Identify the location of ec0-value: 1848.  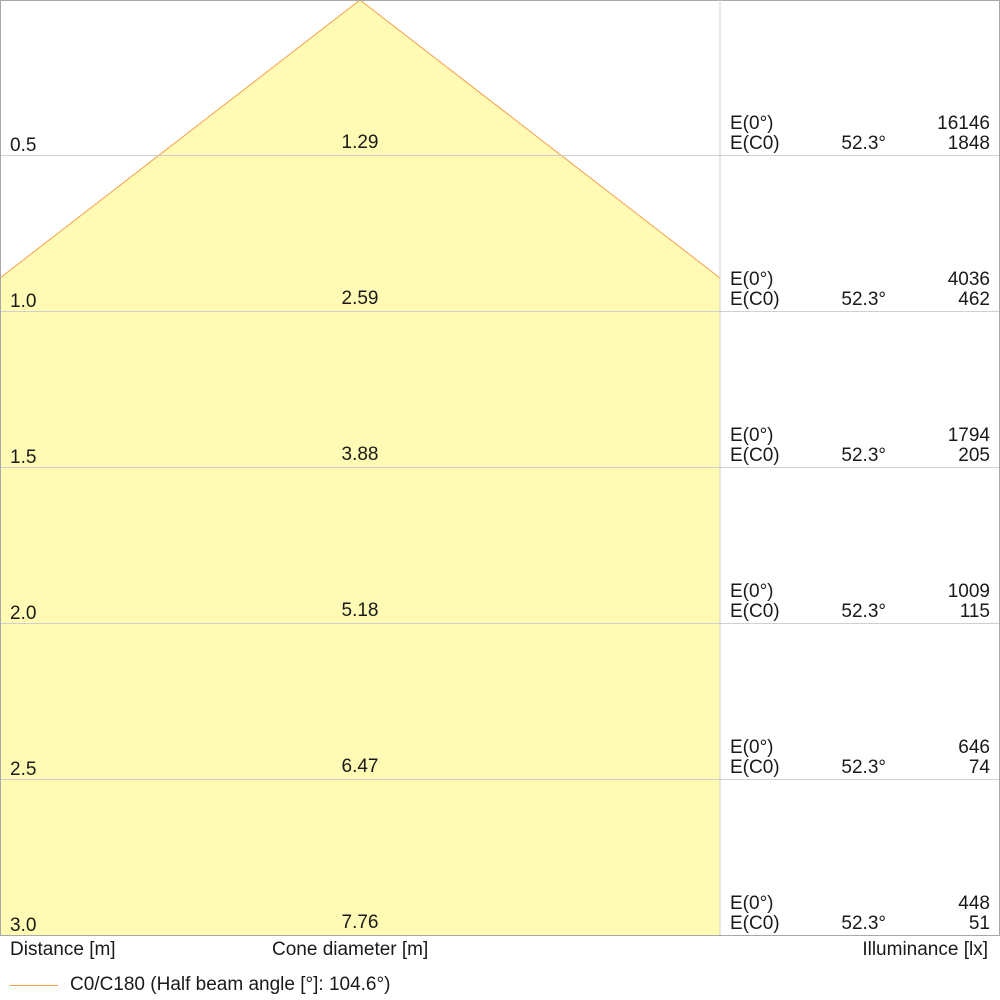
(969, 143).